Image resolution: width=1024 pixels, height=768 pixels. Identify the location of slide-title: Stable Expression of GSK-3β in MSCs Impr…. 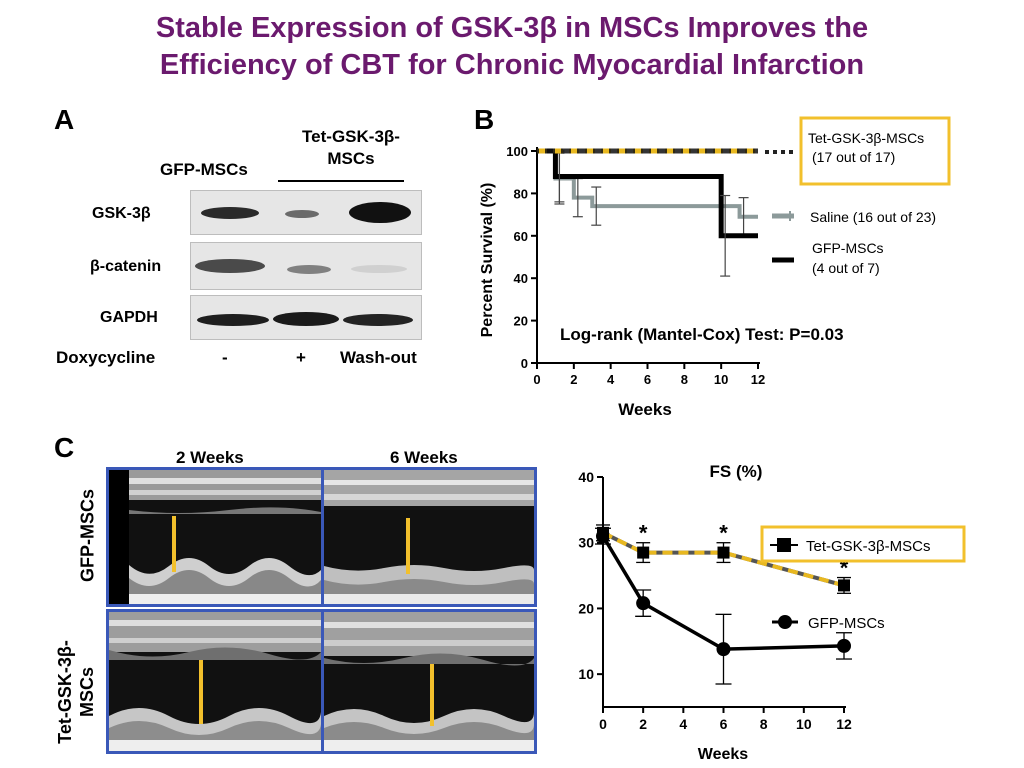
(512, 47).